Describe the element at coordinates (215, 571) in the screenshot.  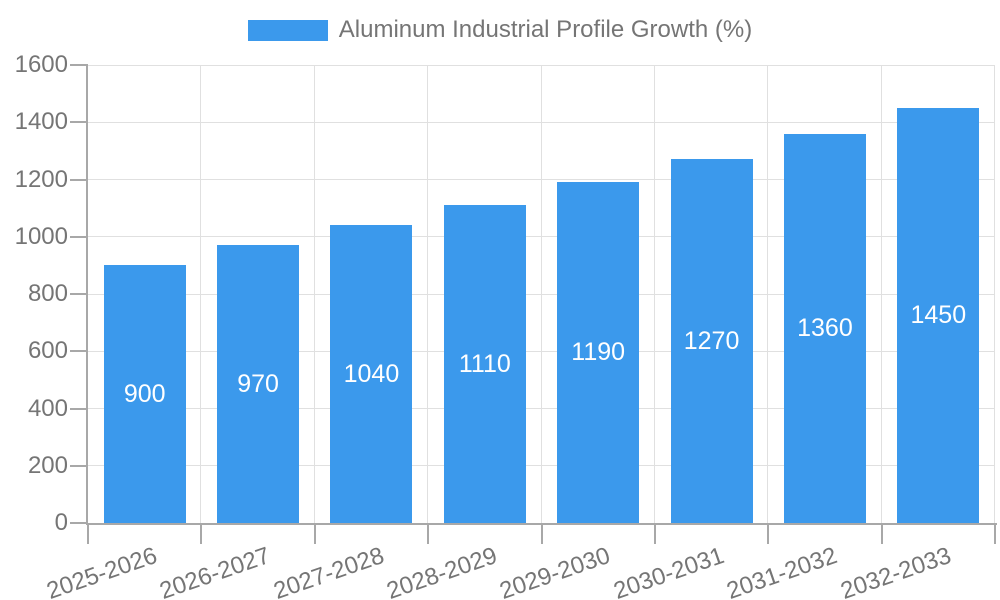
I see `x-axis-label: 2026-2027` at that location.